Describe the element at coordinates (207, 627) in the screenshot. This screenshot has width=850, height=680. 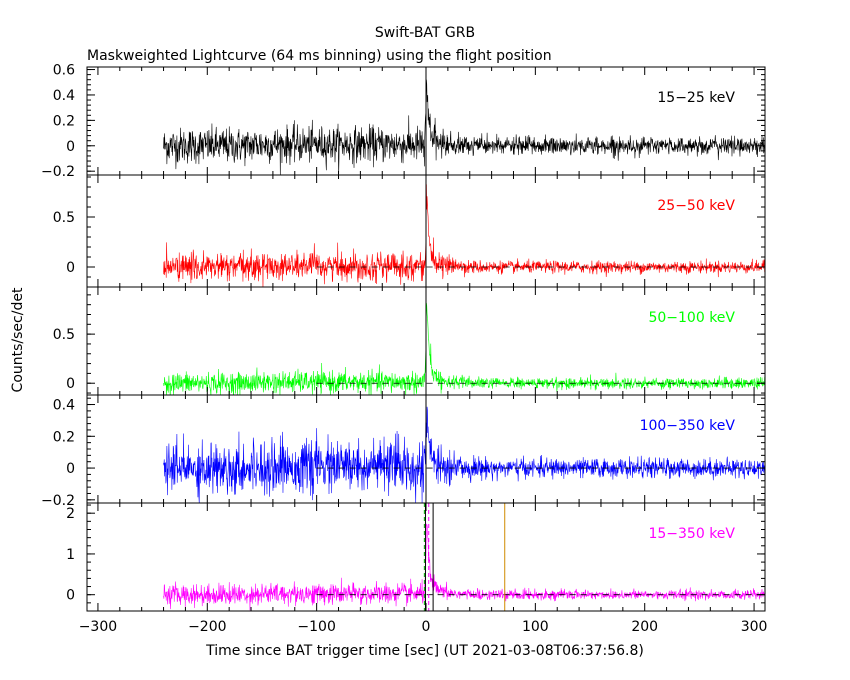
I see `x-tick-label: −200` at that location.